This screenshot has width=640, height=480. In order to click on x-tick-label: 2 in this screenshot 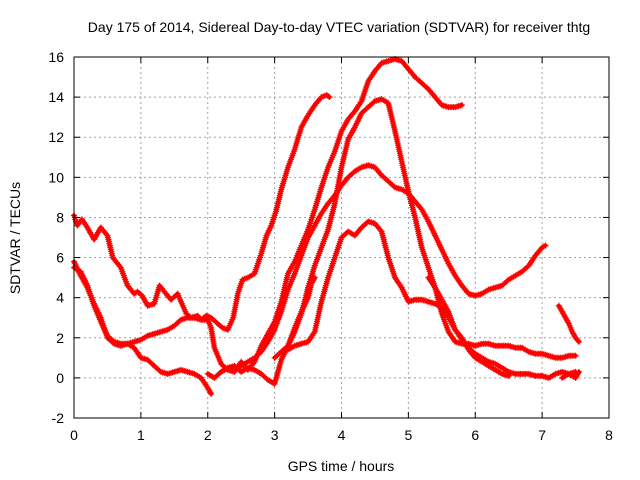, I will do `click(208, 435)`.